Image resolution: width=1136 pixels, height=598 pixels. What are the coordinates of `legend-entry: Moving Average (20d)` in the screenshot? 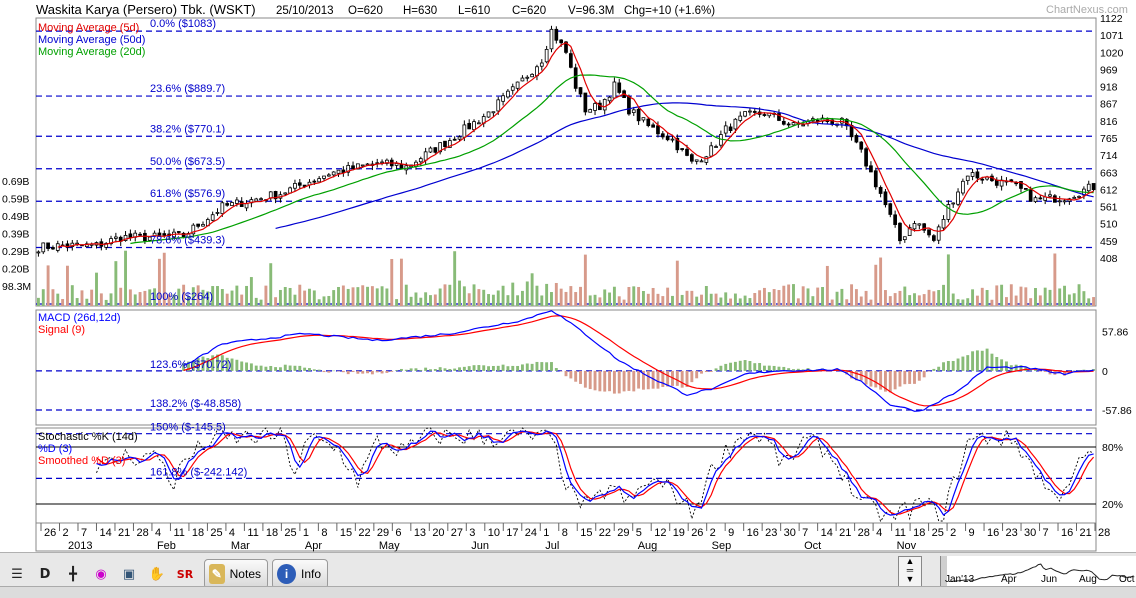 It's located at (91, 52).